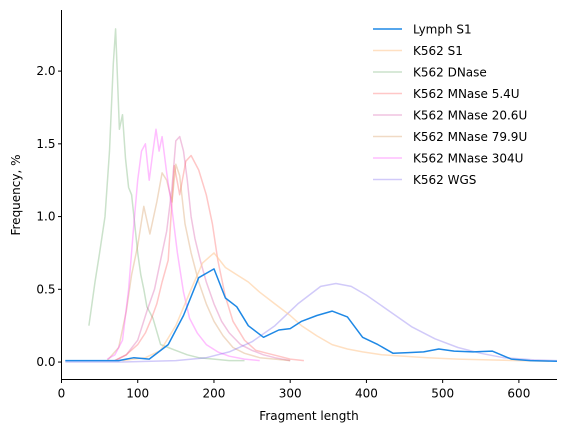 Image resolution: width=567 pixels, height=432 pixels. Describe the element at coordinates (290, 394) in the screenshot. I see `x-tick-label: 300` at that location.